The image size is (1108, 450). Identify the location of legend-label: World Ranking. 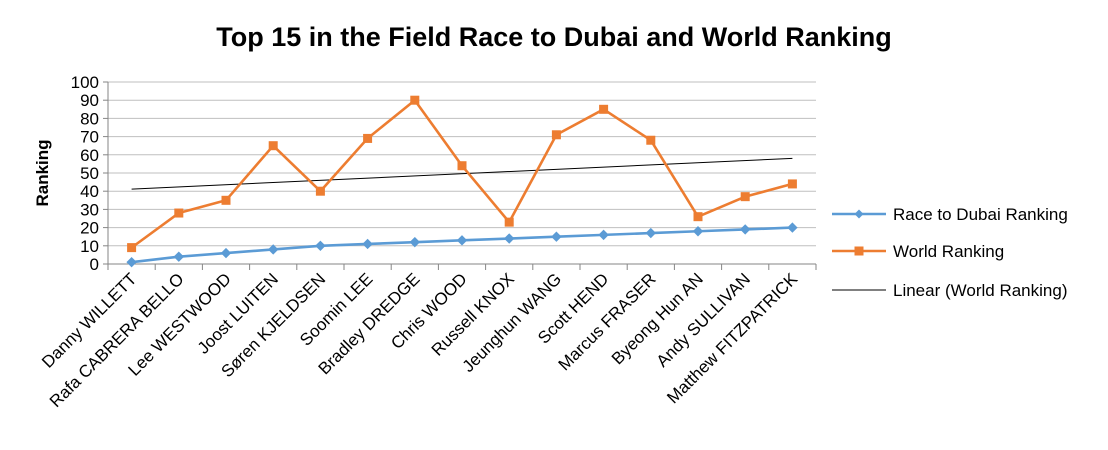
(948, 251).